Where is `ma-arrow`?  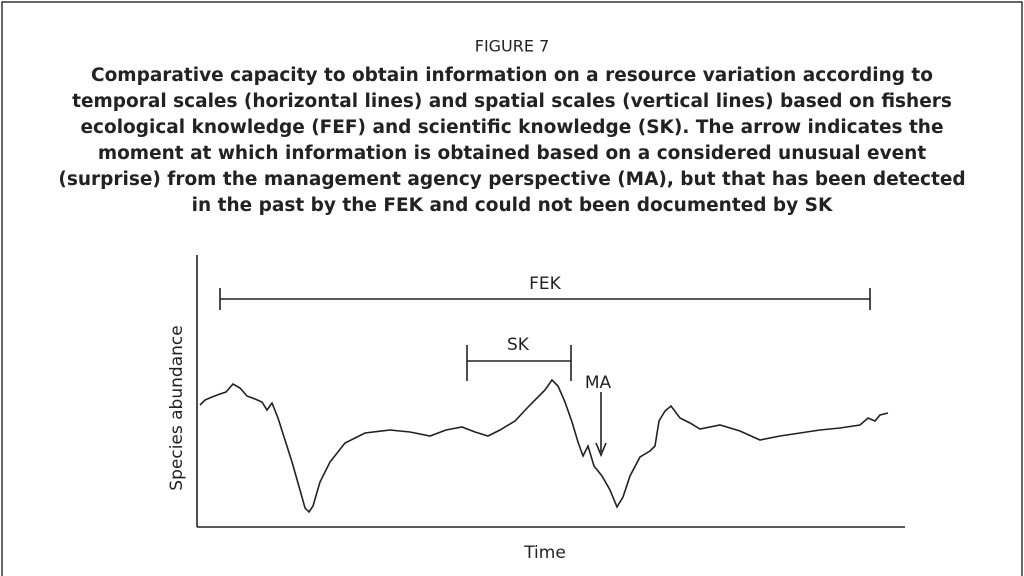 ma-arrow is located at coordinates (601, 425).